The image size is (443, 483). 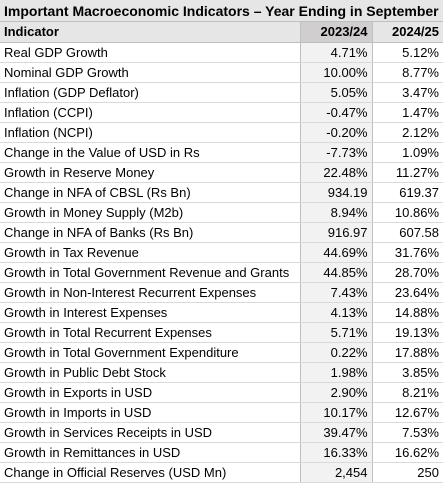 I want to click on value-cell: 44.85%, so click(x=336, y=272).